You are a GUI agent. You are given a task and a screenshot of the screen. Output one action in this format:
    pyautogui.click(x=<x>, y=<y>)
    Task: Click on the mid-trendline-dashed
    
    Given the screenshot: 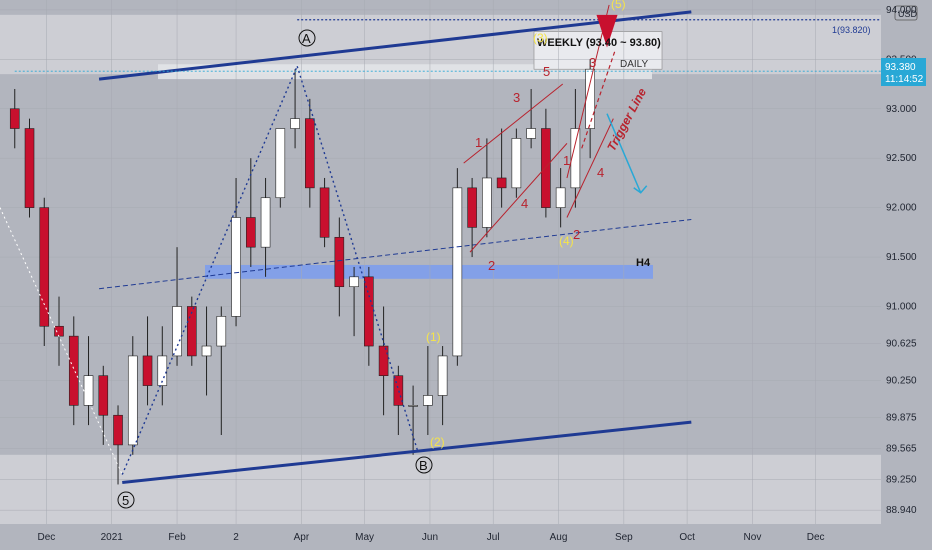 What is the action you would take?
    pyautogui.click(x=395, y=254)
    